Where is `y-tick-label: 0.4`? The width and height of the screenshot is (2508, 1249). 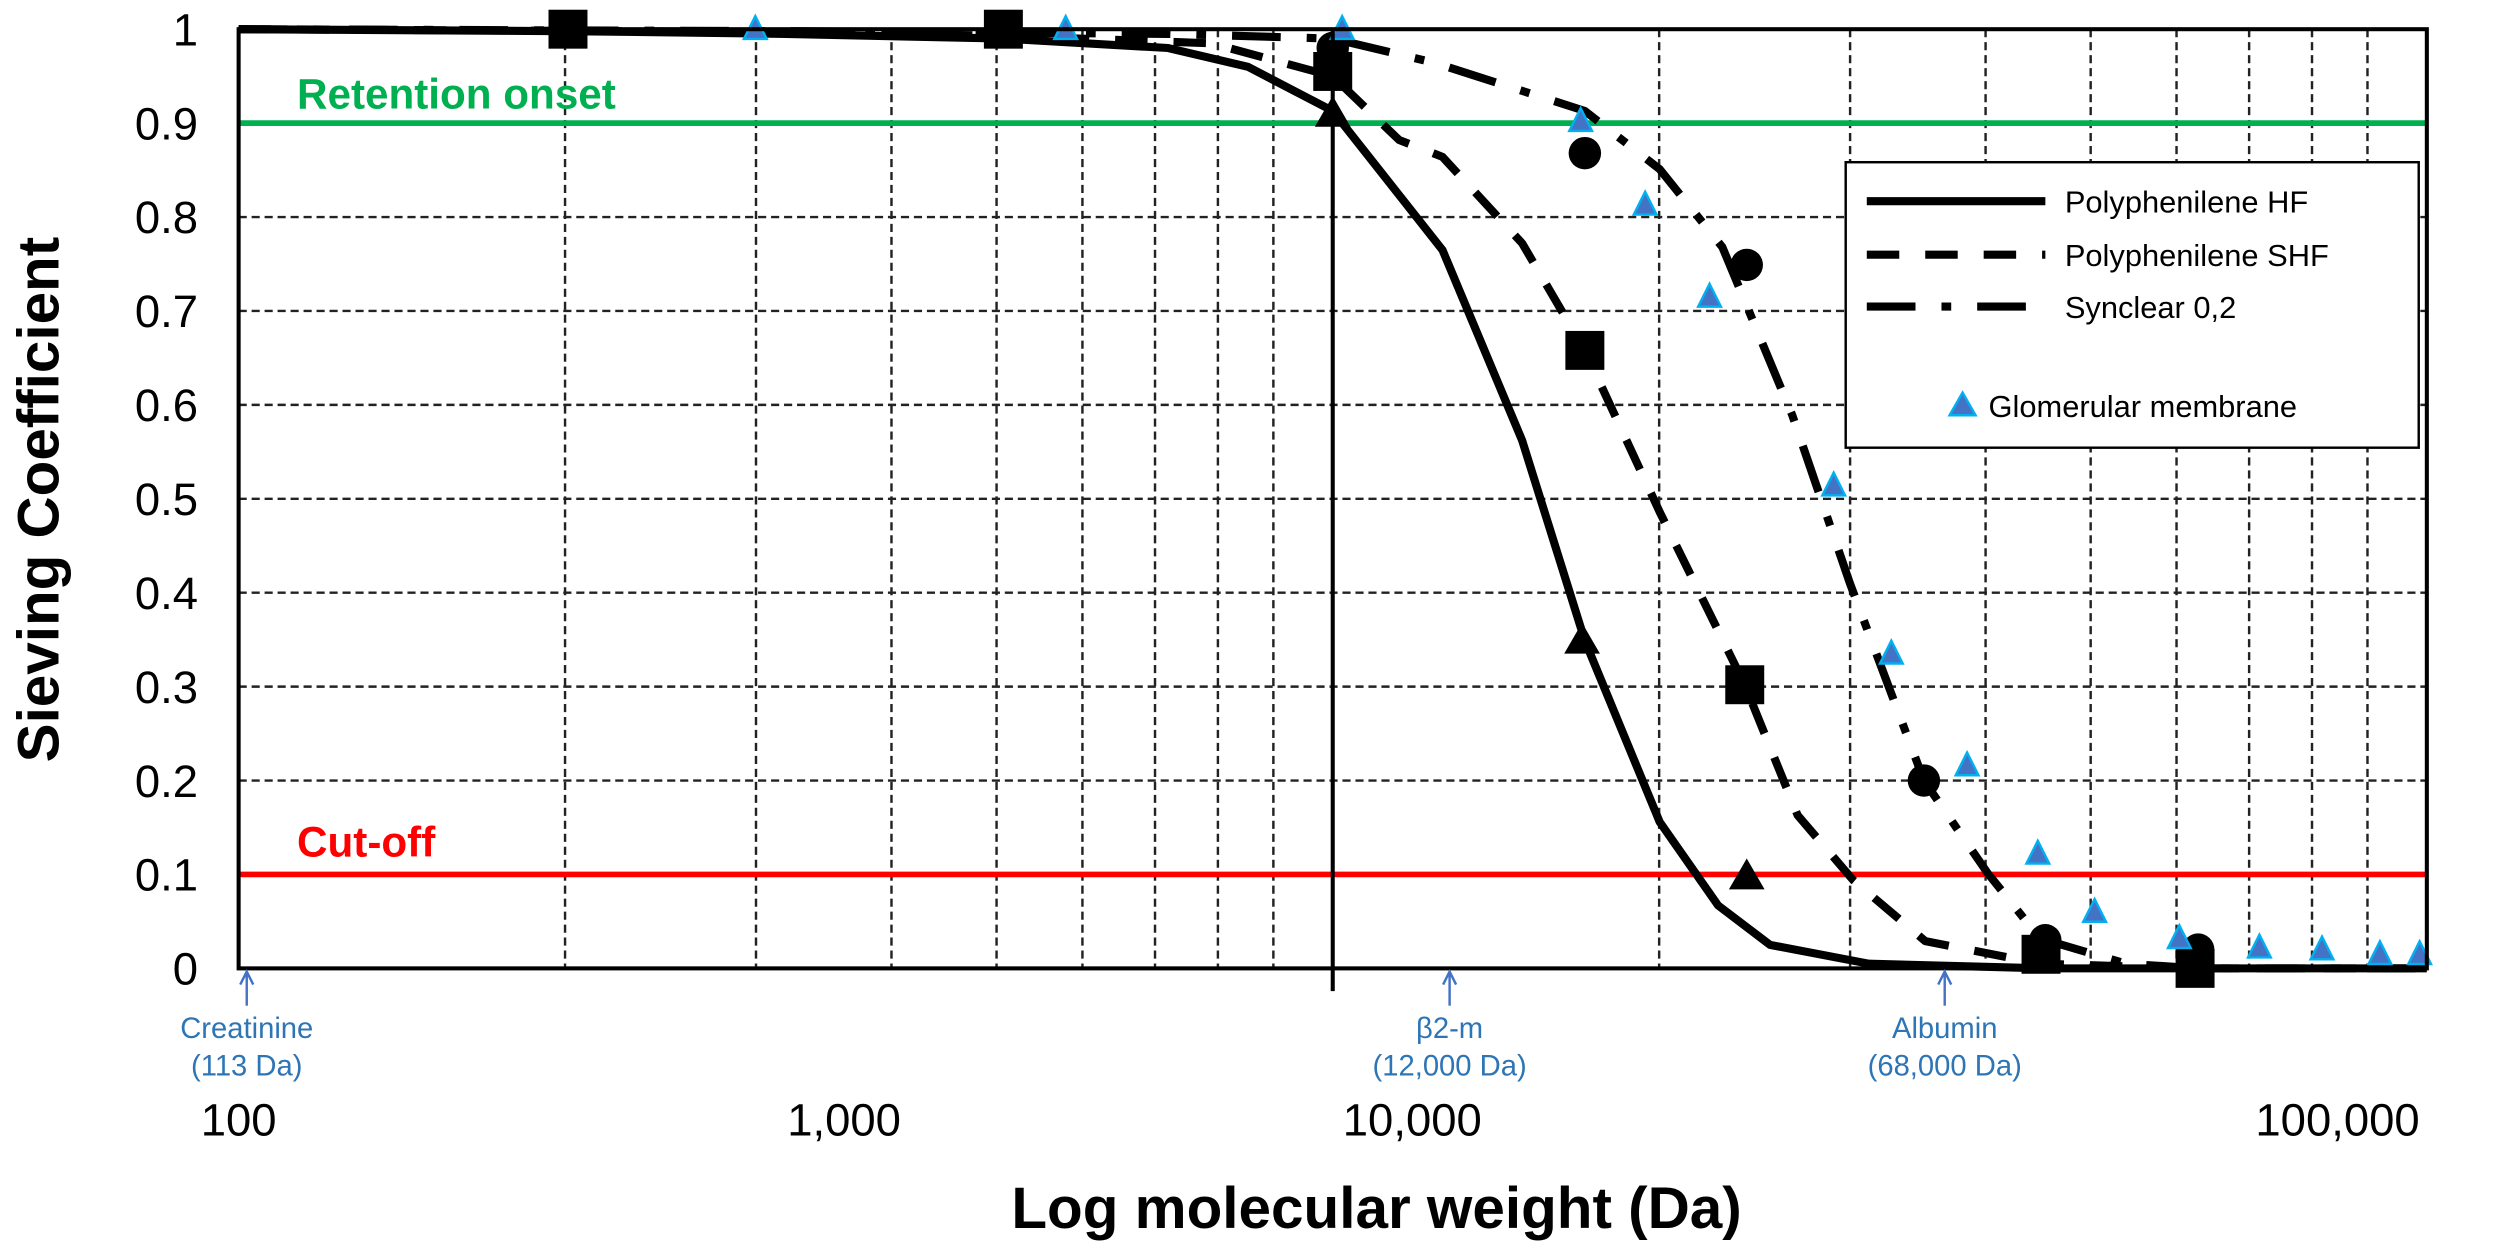
y-tick-label: 0.4 is located at coordinates (166, 593).